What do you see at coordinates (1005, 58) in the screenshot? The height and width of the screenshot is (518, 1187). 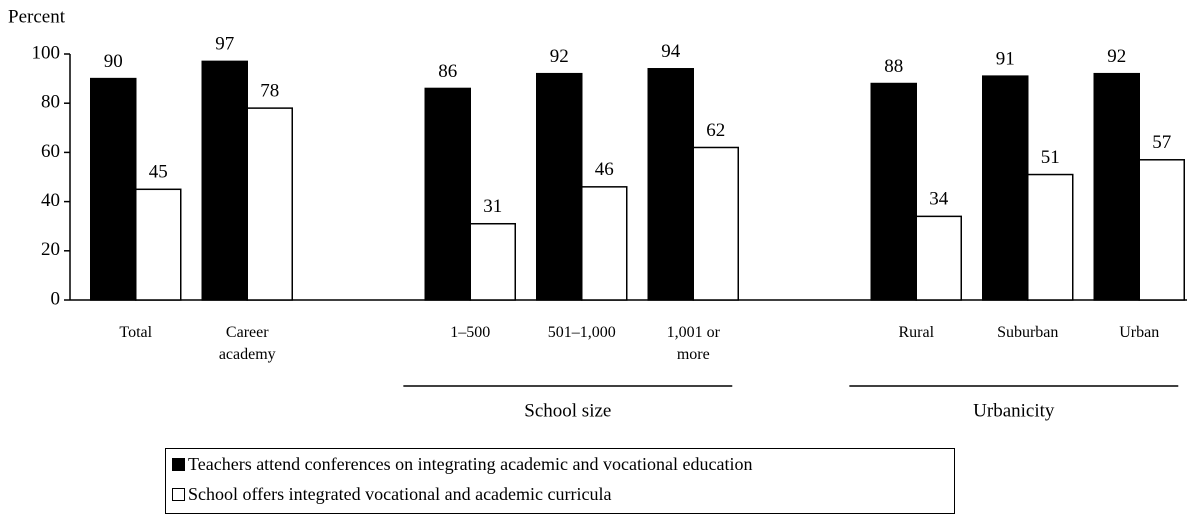 I see `value-label: 91` at bounding box center [1005, 58].